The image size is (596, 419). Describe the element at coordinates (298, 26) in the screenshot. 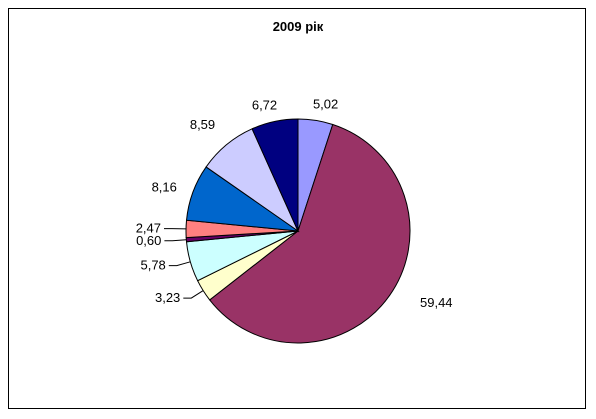

I see `chart-title: 2009 рік` at that location.